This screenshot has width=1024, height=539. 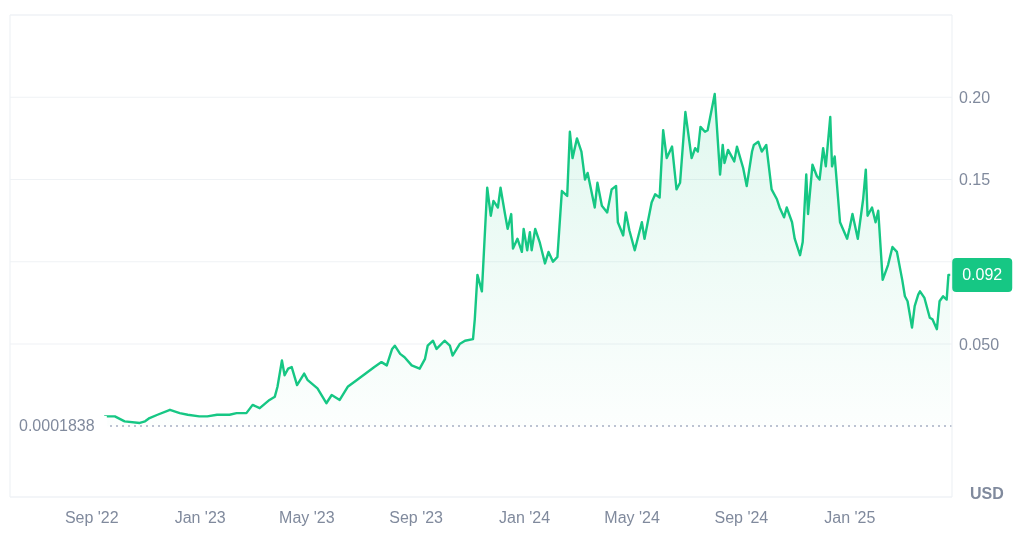 What do you see at coordinates (982, 275) in the screenshot?
I see `annotation: 0.092` at bounding box center [982, 275].